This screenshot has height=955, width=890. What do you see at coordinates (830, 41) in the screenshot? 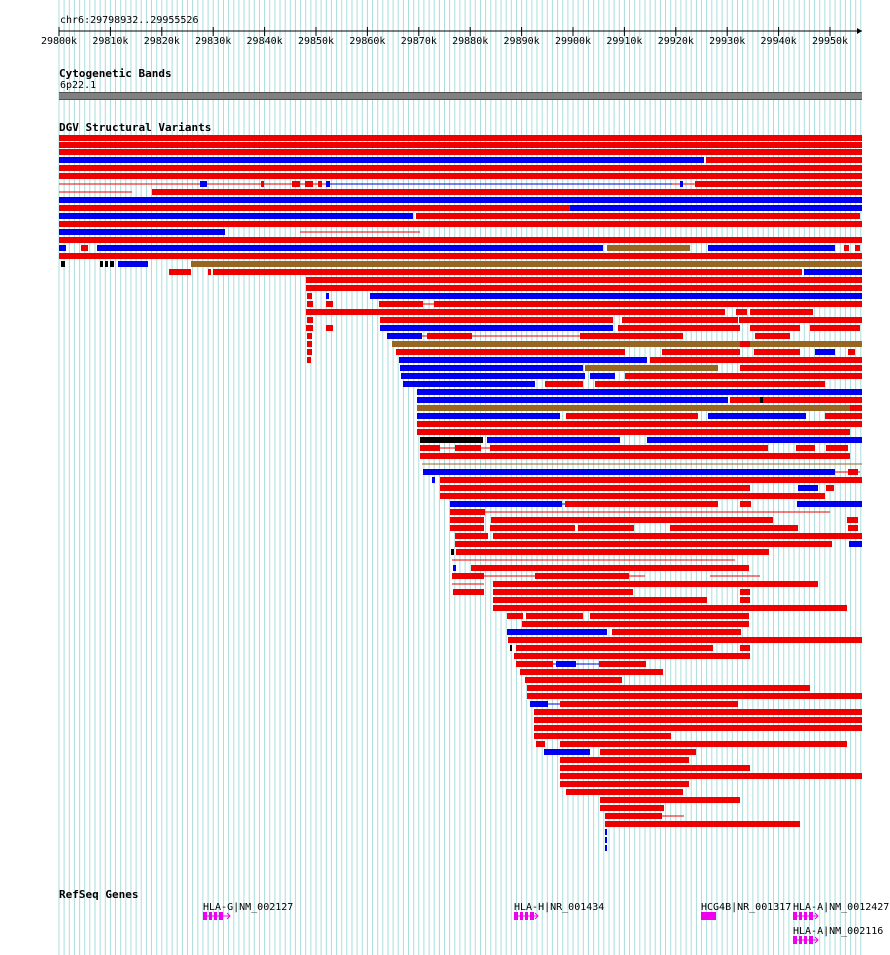
I see `ruler-tick-label: 29950k` at bounding box center [830, 41].